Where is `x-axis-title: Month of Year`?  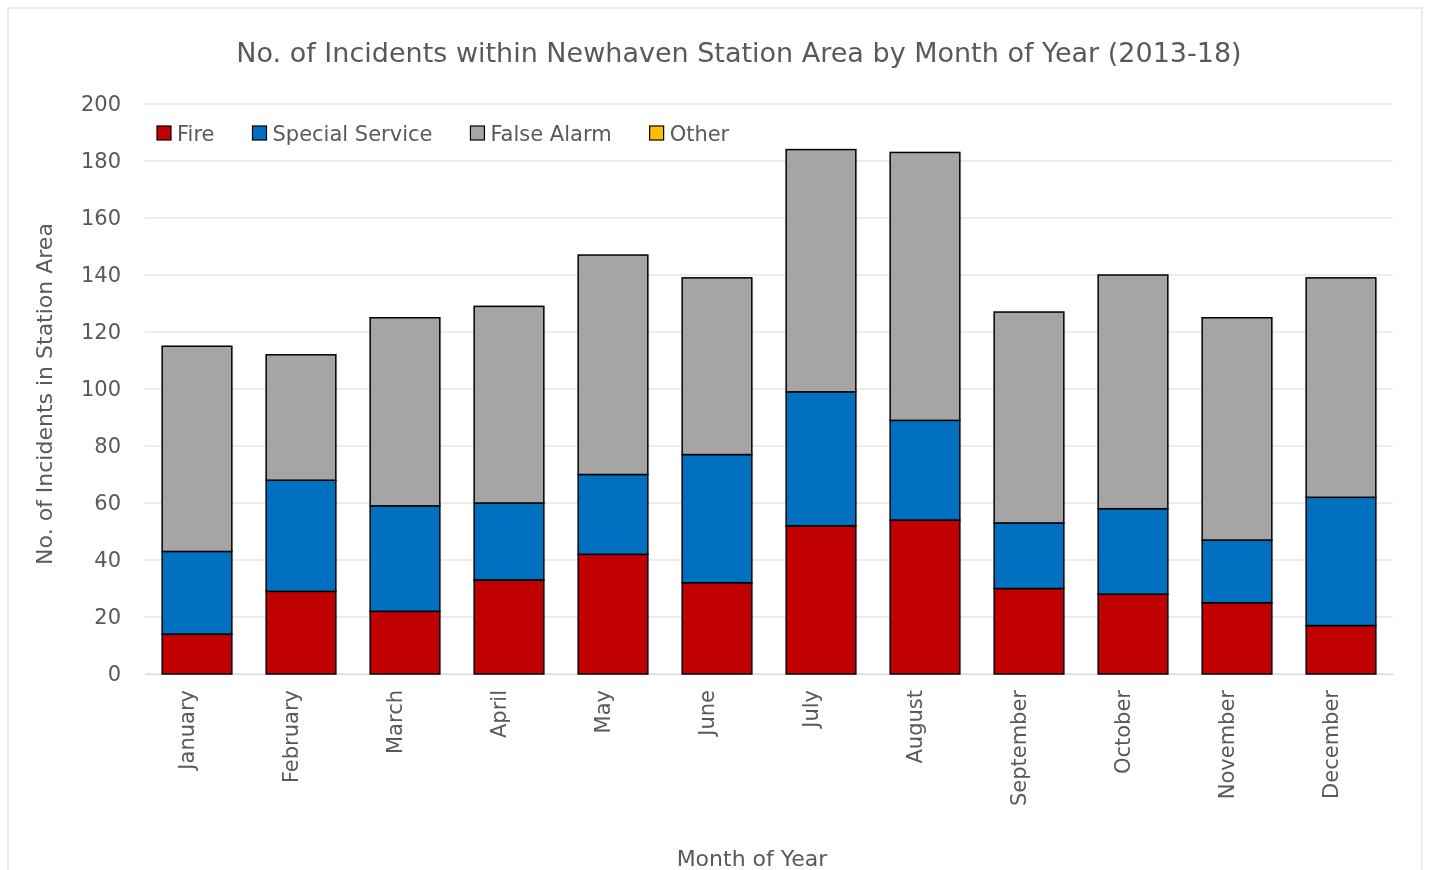
x-axis-title: Month of Year is located at coordinates (752, 858).